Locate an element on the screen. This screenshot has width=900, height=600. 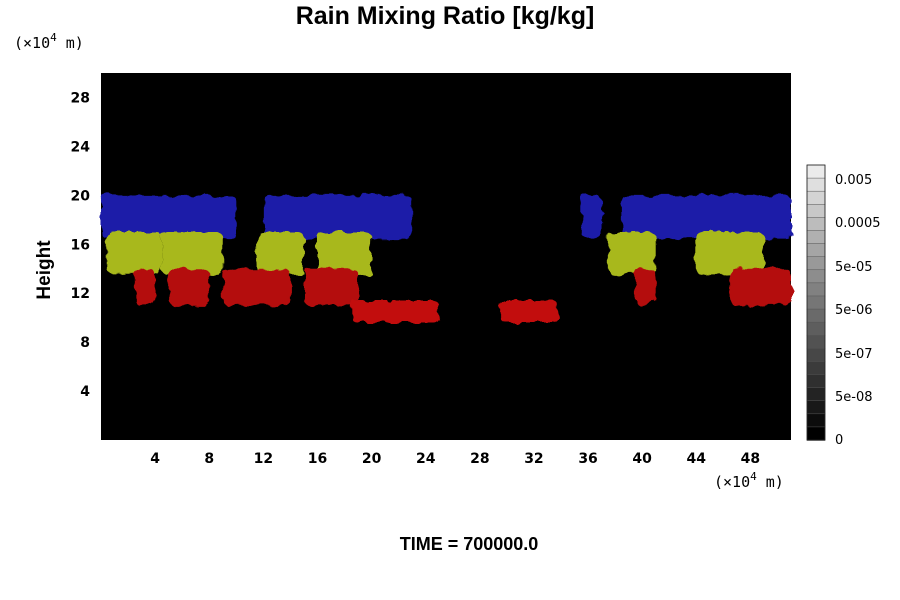
y-tick-label: 12 is located at coordinates (80, 294).